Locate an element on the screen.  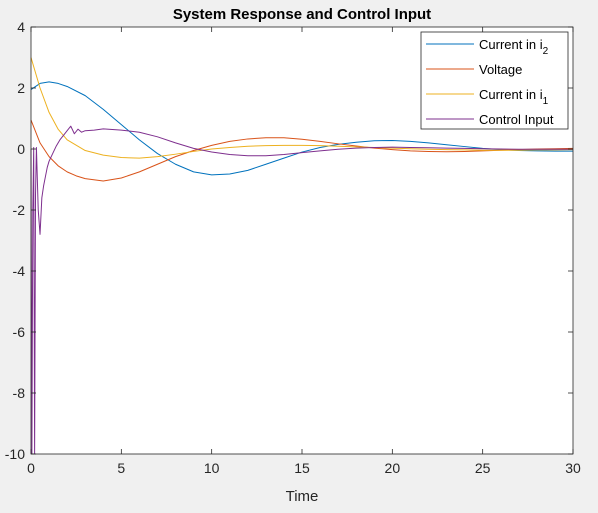
y-tick-label: -10 is located at coordinates (15, 454).